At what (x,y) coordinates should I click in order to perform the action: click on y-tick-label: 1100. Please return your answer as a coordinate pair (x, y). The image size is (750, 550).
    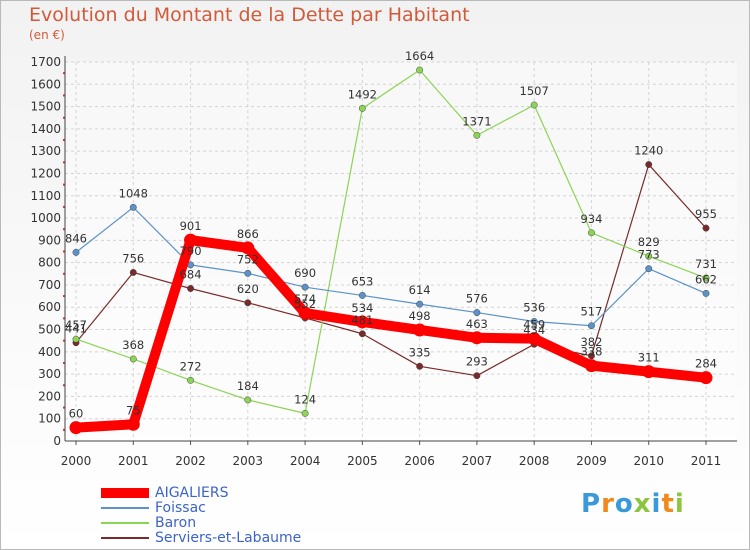
    Looking at the image, I should click on (45, 196).